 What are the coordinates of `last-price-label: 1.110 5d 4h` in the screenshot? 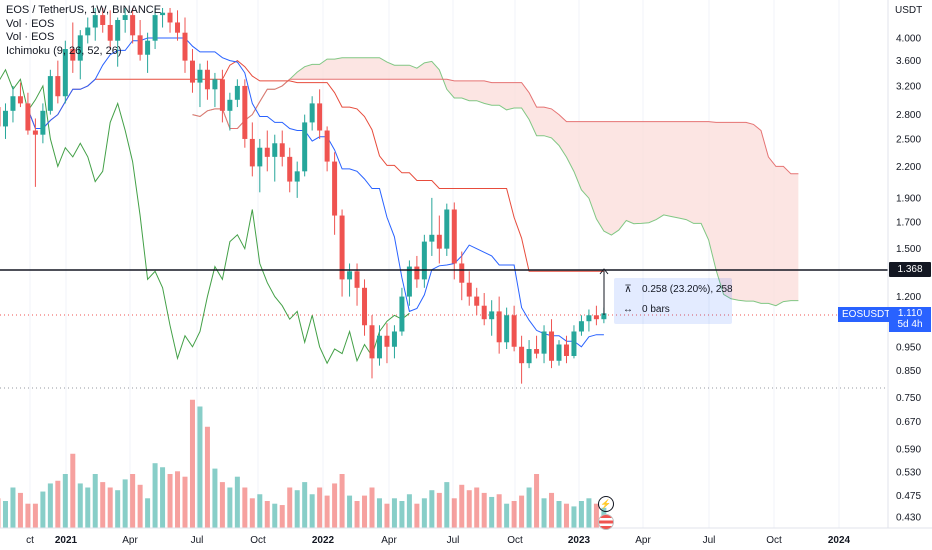 It's located at (910, 319).